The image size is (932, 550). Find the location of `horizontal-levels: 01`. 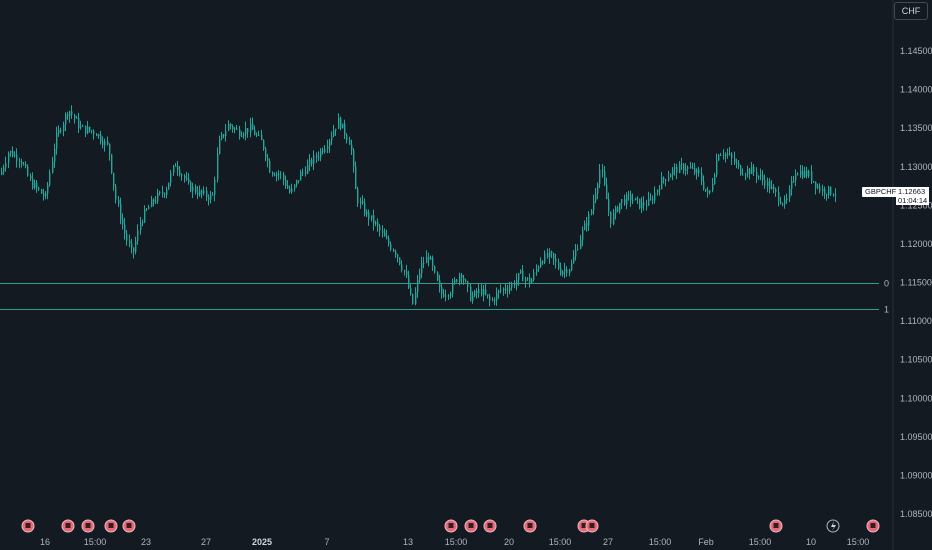

horizontal-levels: 01 is located at coordinates (444, 297).